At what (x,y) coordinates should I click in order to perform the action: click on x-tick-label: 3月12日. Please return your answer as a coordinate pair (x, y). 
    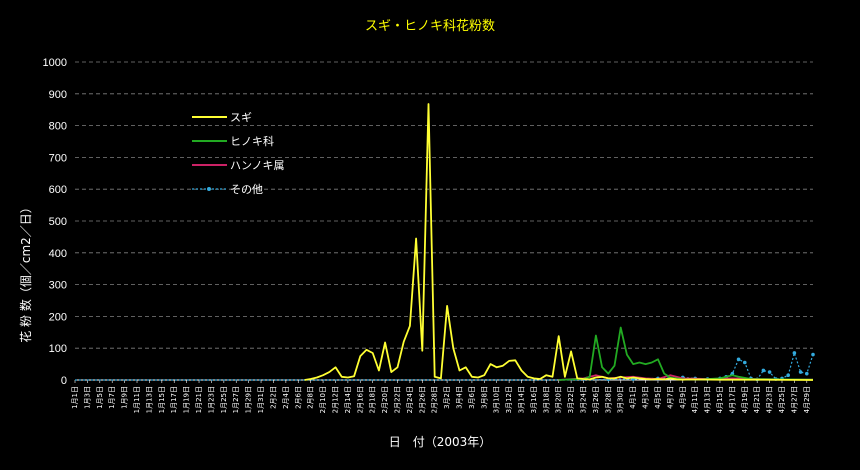
    Looking at the image, I should click on (509, 399).